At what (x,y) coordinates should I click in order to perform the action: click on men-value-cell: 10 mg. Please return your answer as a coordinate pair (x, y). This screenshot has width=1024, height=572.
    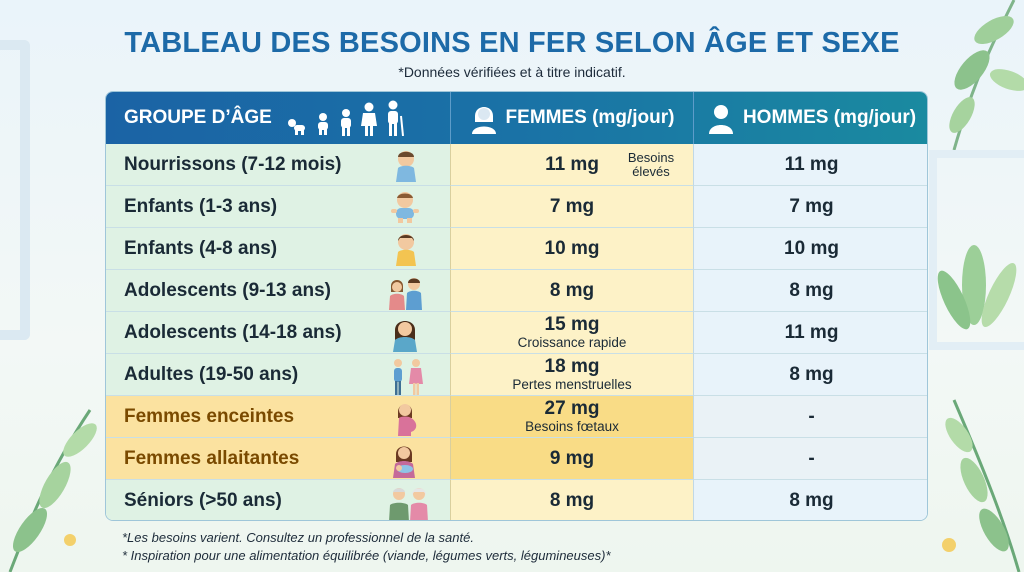
    Looking at the image, I should click on (810, 249).